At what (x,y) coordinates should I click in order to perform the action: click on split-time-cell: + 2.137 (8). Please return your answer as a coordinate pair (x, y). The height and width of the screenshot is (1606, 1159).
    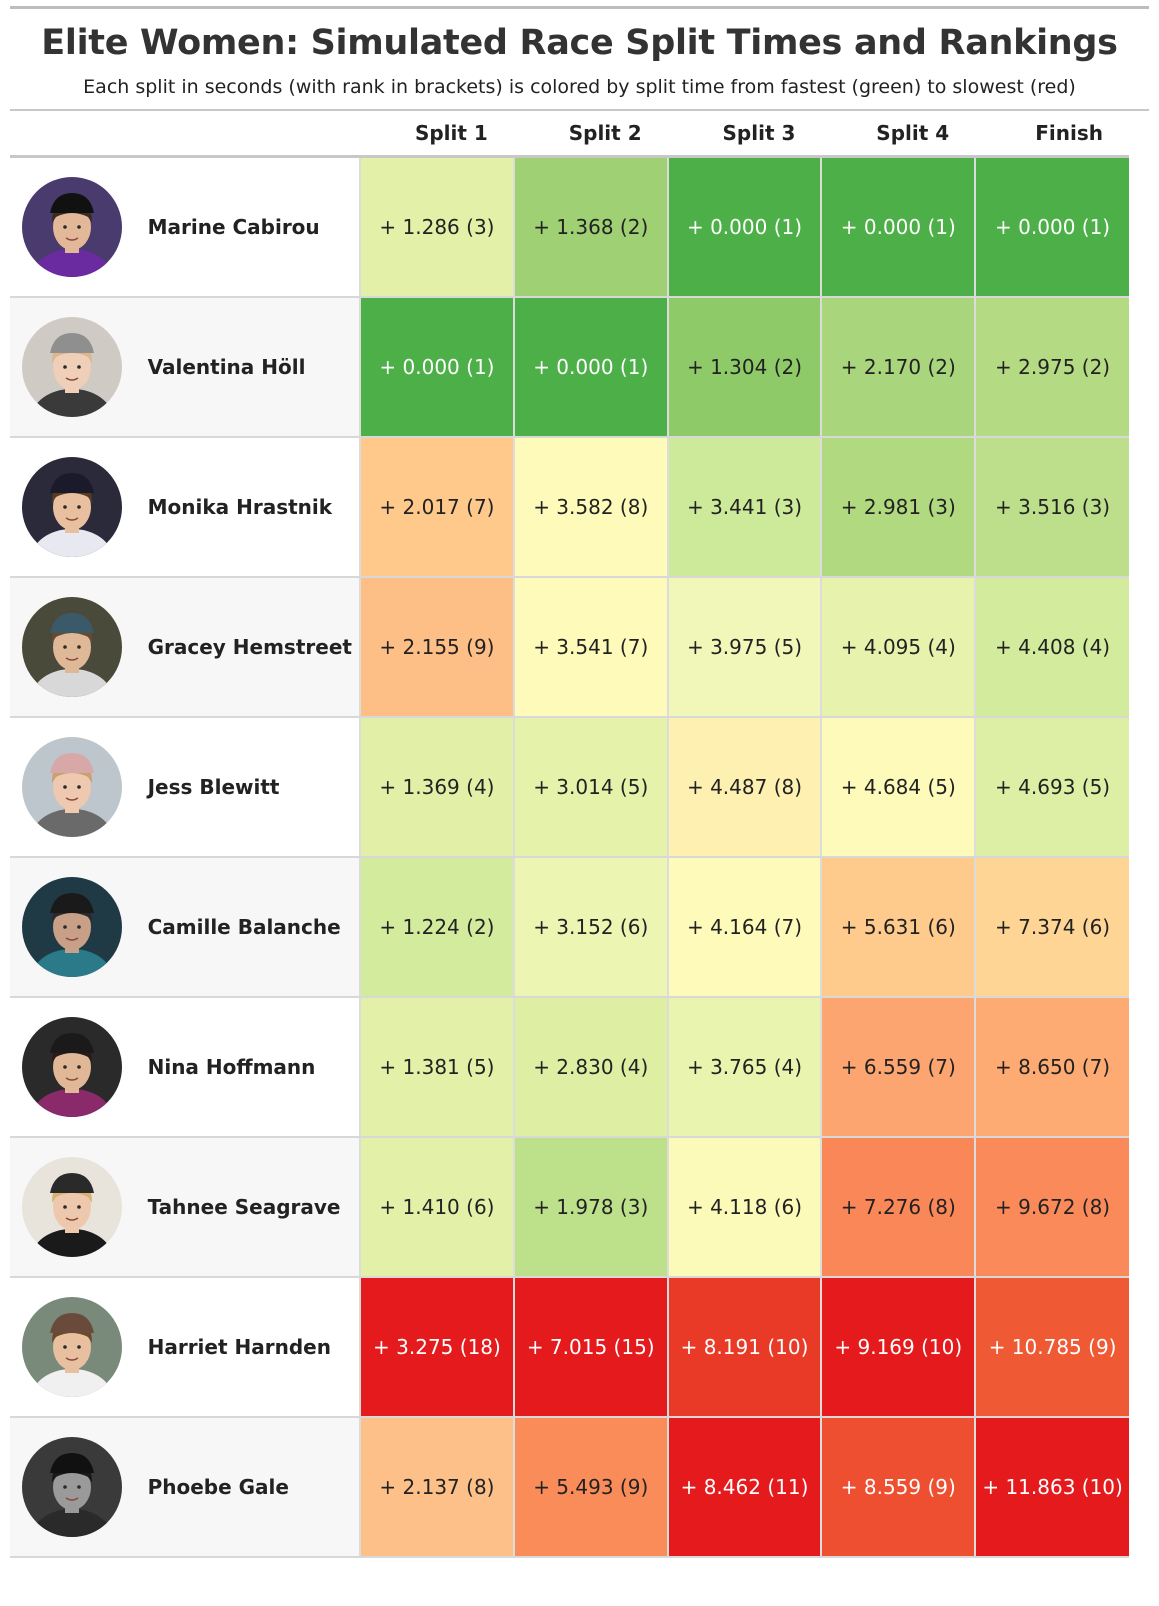
    Looking at the image, I should click on (436, 1487).